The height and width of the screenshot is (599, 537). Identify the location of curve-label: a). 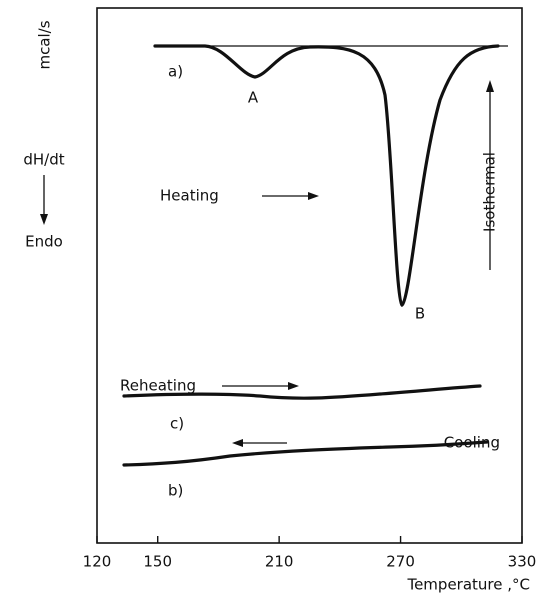
(175, 72).